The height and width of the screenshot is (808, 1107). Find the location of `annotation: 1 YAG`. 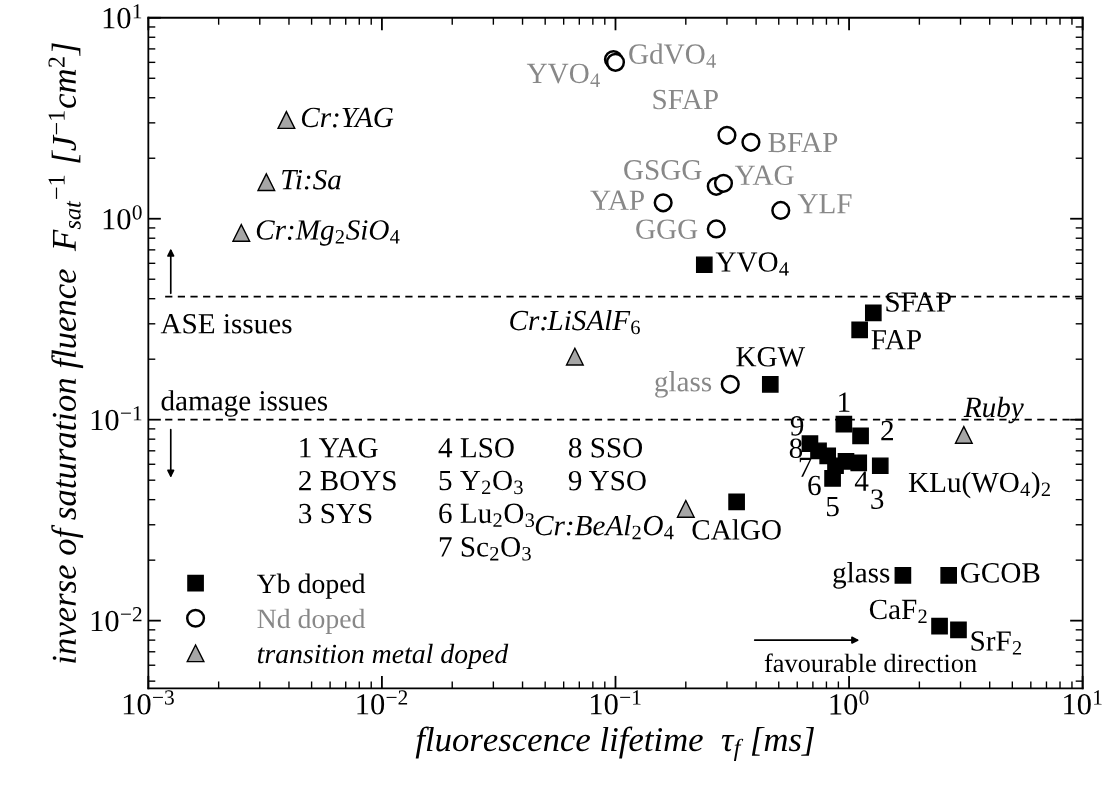

annotation: 1 YAG is located at coordinates (339, 448).